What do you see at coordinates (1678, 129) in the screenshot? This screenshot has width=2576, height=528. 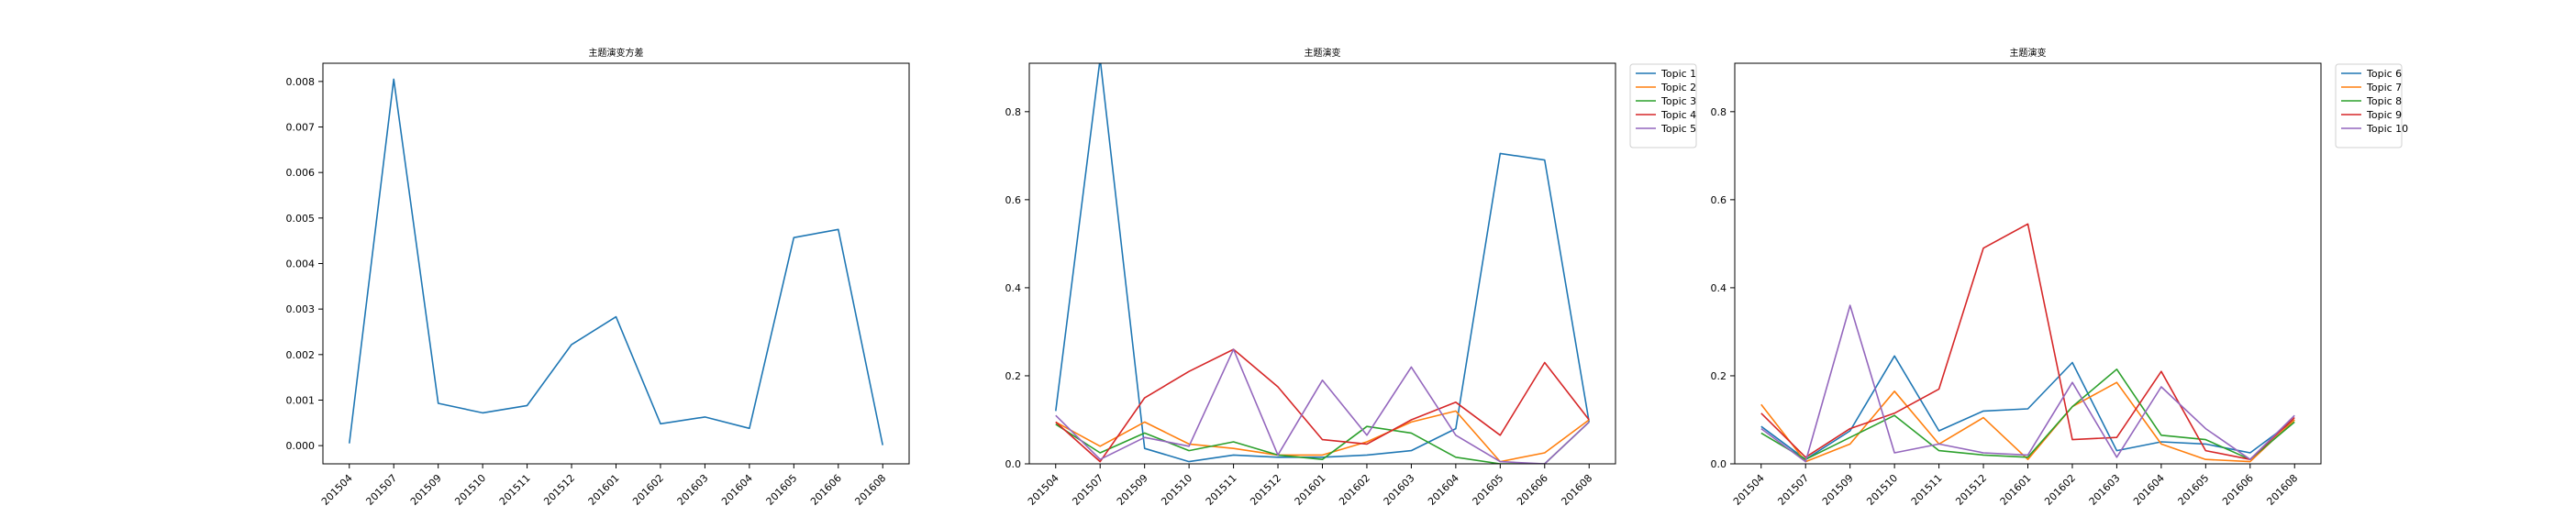 I see `legend-label: Topic 5` at bounding box center [1678, 129].